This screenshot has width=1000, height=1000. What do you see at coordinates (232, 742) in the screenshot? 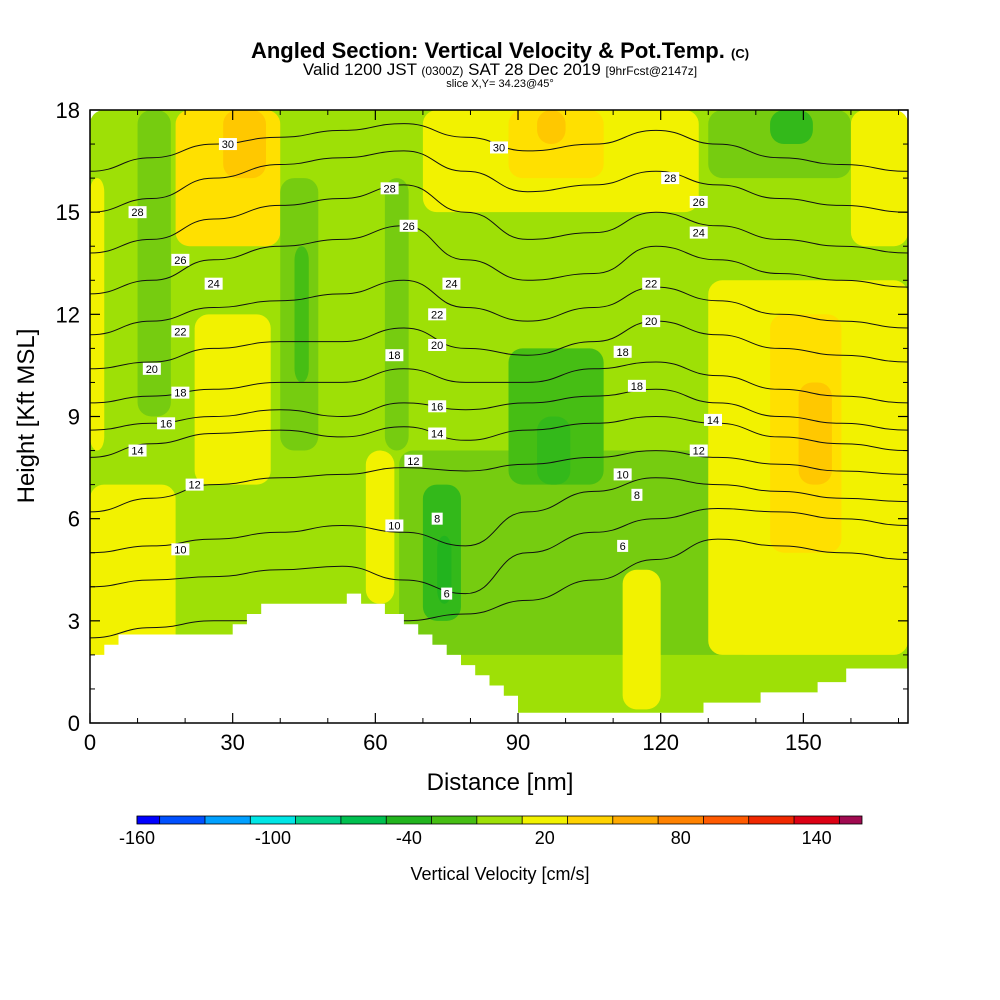
I see `x-tick-label: 30` at bounding box center [232, 742].